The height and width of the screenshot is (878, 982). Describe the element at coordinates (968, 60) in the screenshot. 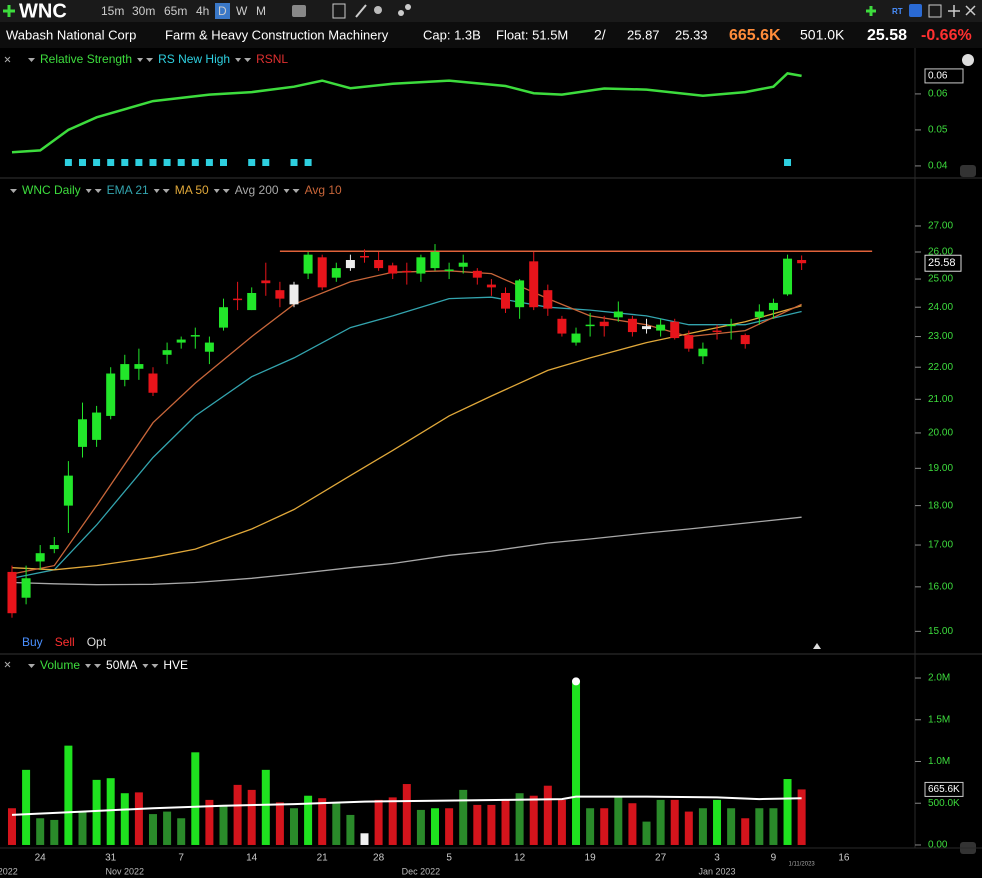

I see `palette-icon` at that location.